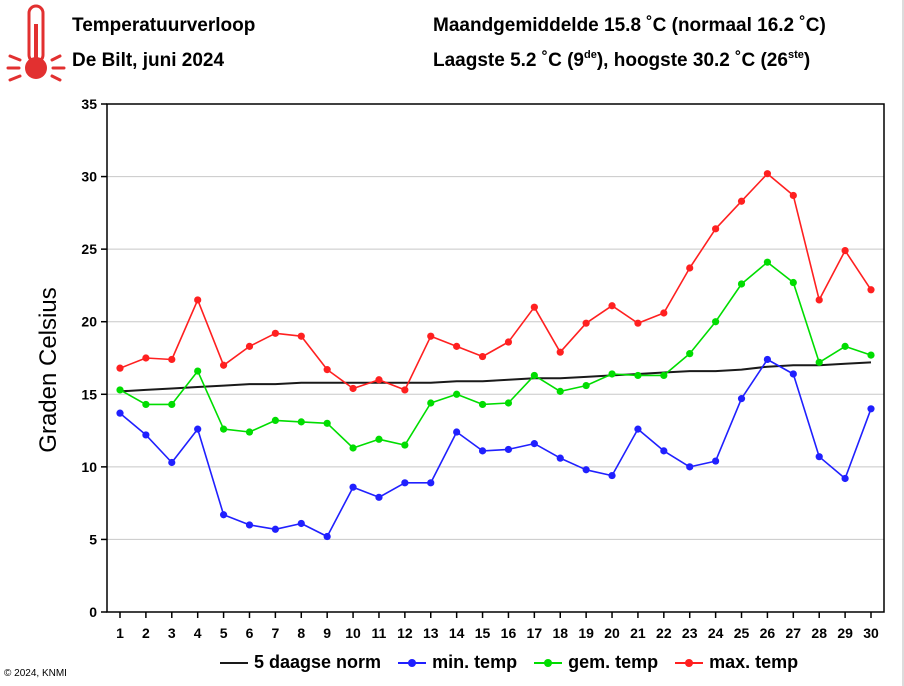  I want to click on y-tick-label: 10, so click(89, 467).